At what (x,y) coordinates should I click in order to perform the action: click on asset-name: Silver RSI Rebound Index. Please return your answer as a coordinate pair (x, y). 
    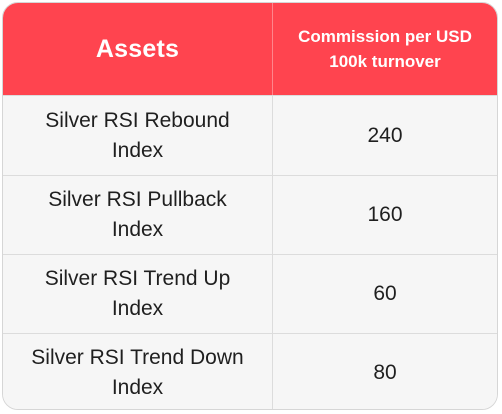
    Looking at the image, I should click on (137, 135).